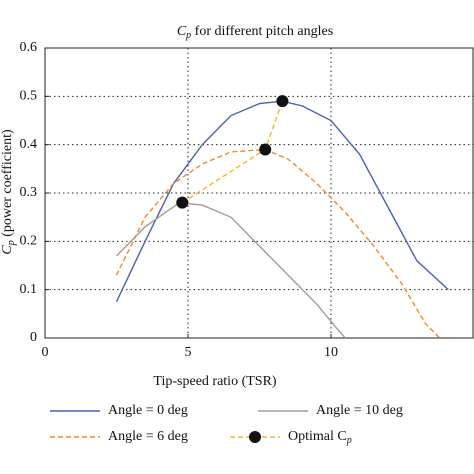 This screenshot has width=474, height=474. What do you see at coordinates (262, 31) in the screenshot?
I see `title-text: for different pitch angles` at bounding box center [262, 31].